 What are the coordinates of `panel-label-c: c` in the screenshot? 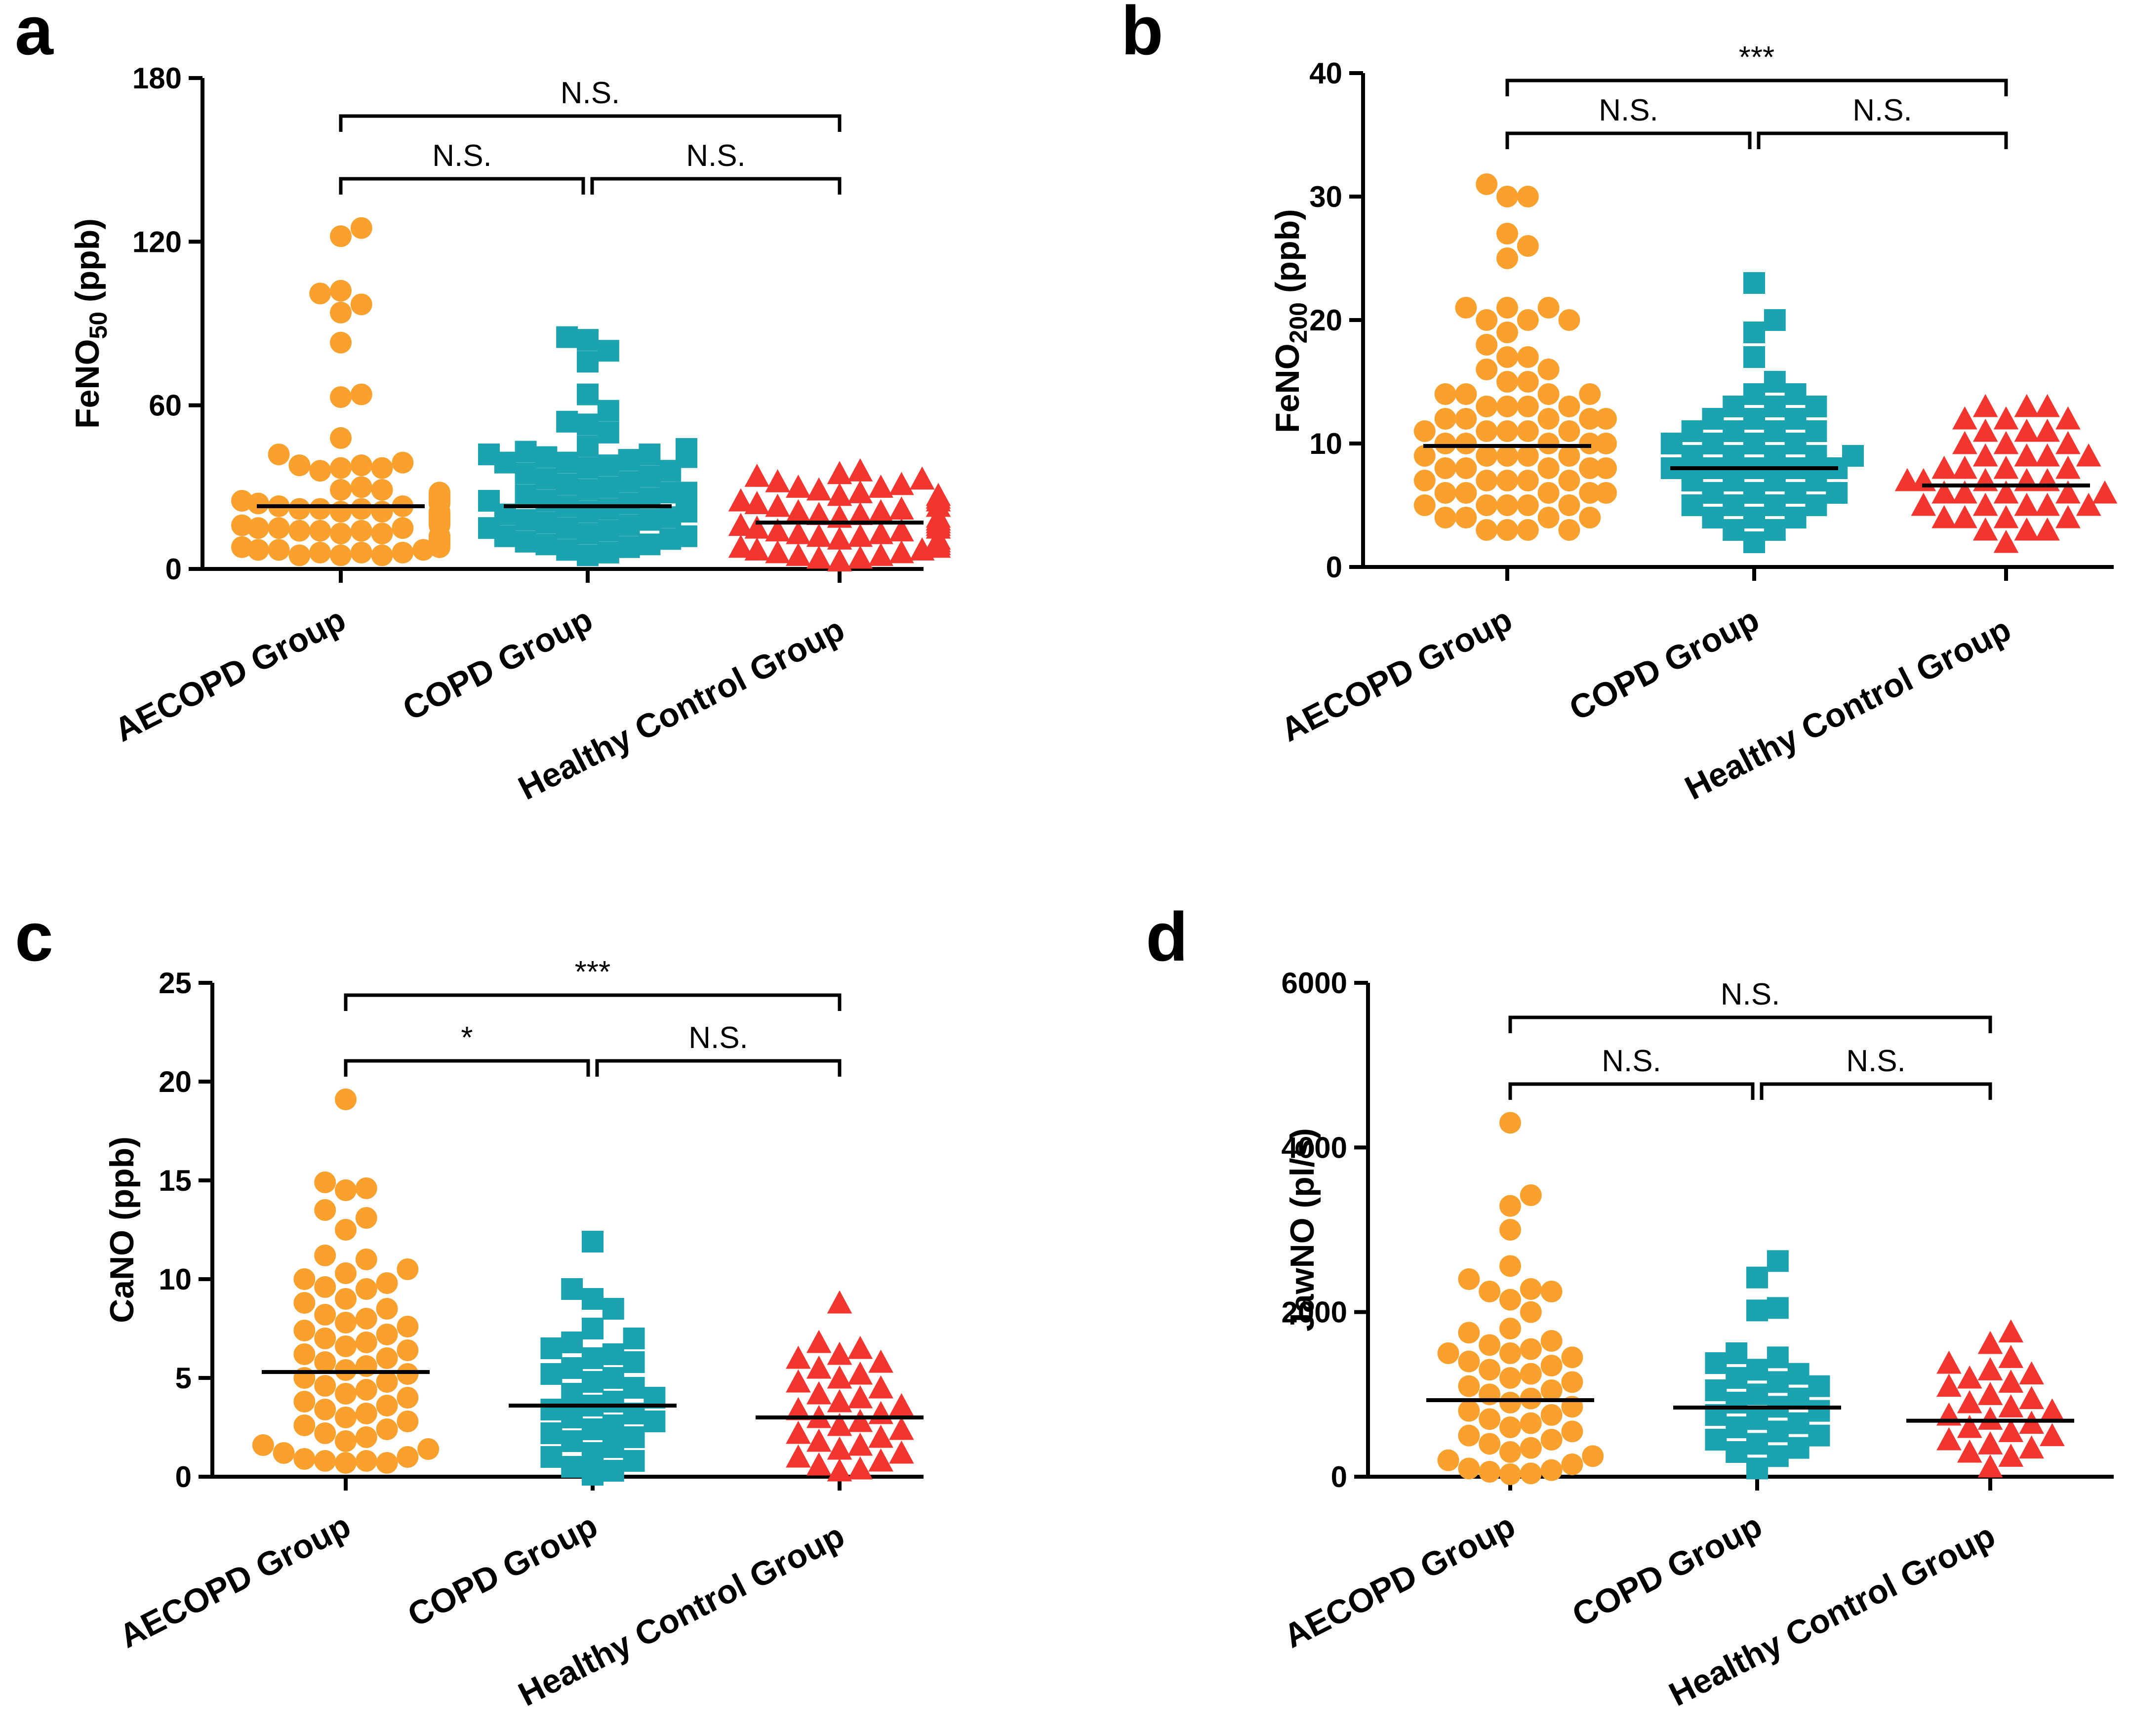 It's located at (34, 937).